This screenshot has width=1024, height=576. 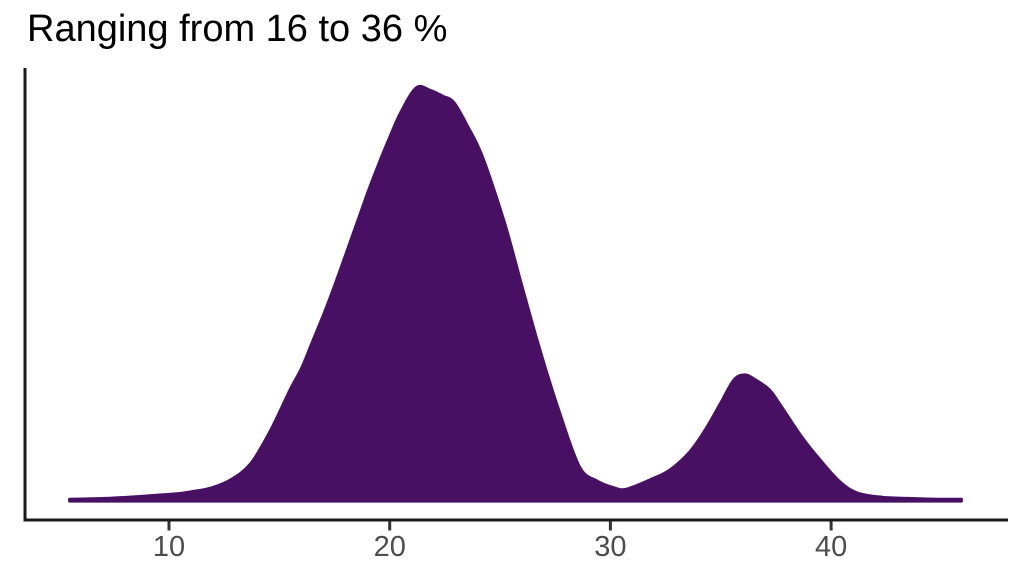 What do you see at coordinates (610, 547) in the screenshot?
I see `x-axis-tick-label: 30` at bounding box center [610, 547].